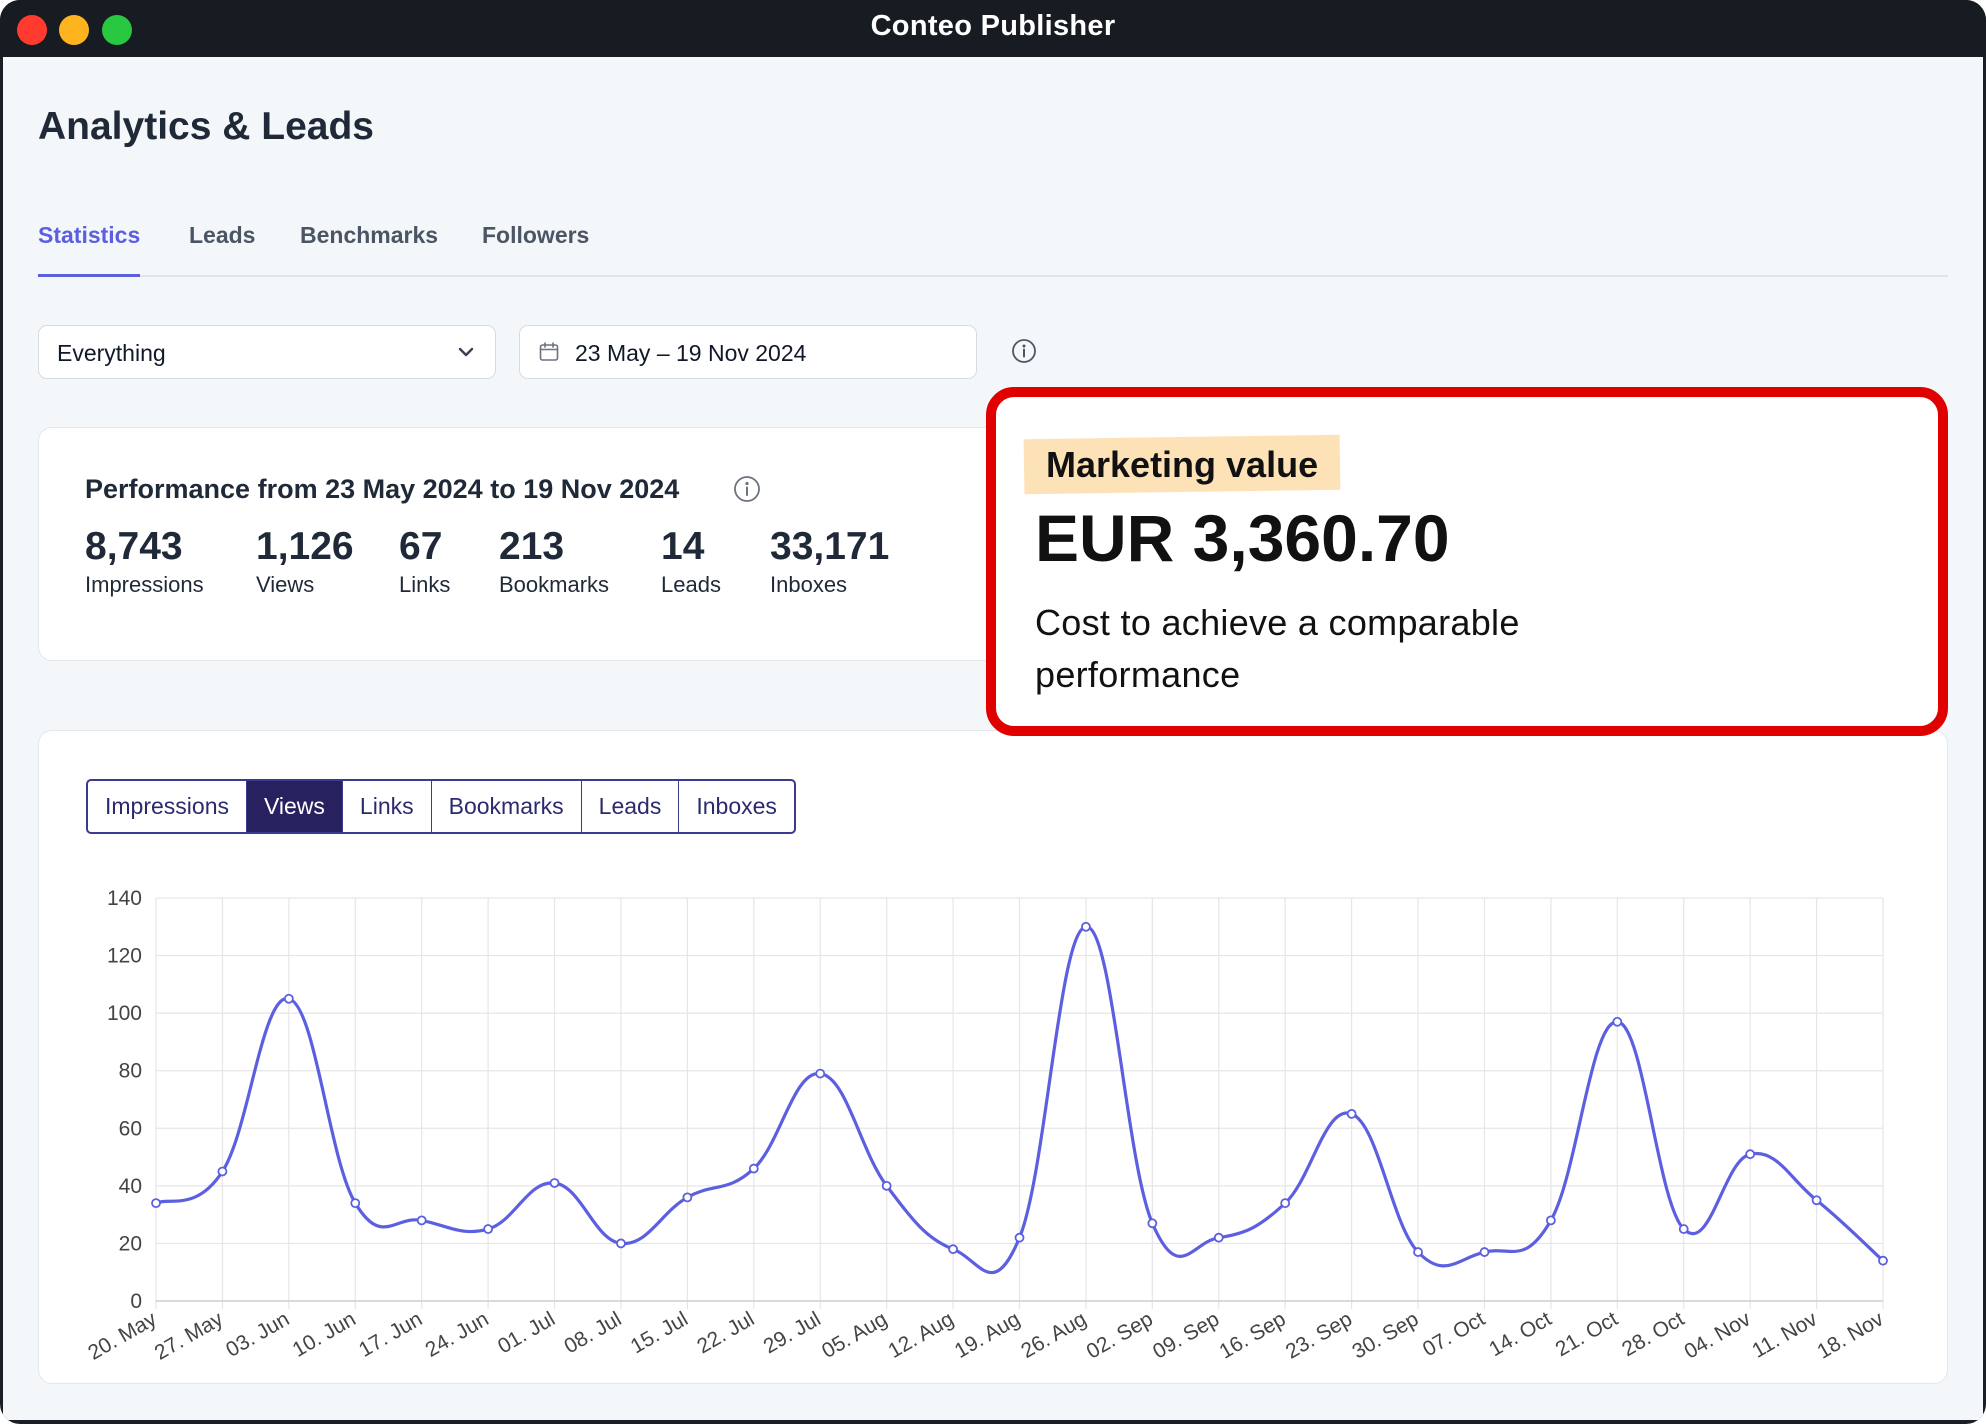  What do you see at coordinates (554, 584) in the screenshot?
I see `stat-label: Bookmarks` at bounding box center [554, 584].